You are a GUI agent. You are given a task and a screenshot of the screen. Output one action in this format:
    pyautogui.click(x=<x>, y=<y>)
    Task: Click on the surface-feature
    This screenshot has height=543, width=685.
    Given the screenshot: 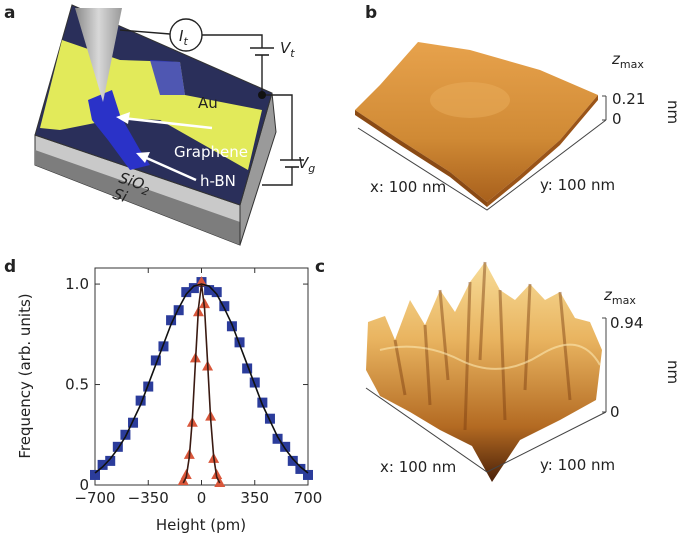 What is the action you would take?
    pyautogui.click(x=470, y=100)
    